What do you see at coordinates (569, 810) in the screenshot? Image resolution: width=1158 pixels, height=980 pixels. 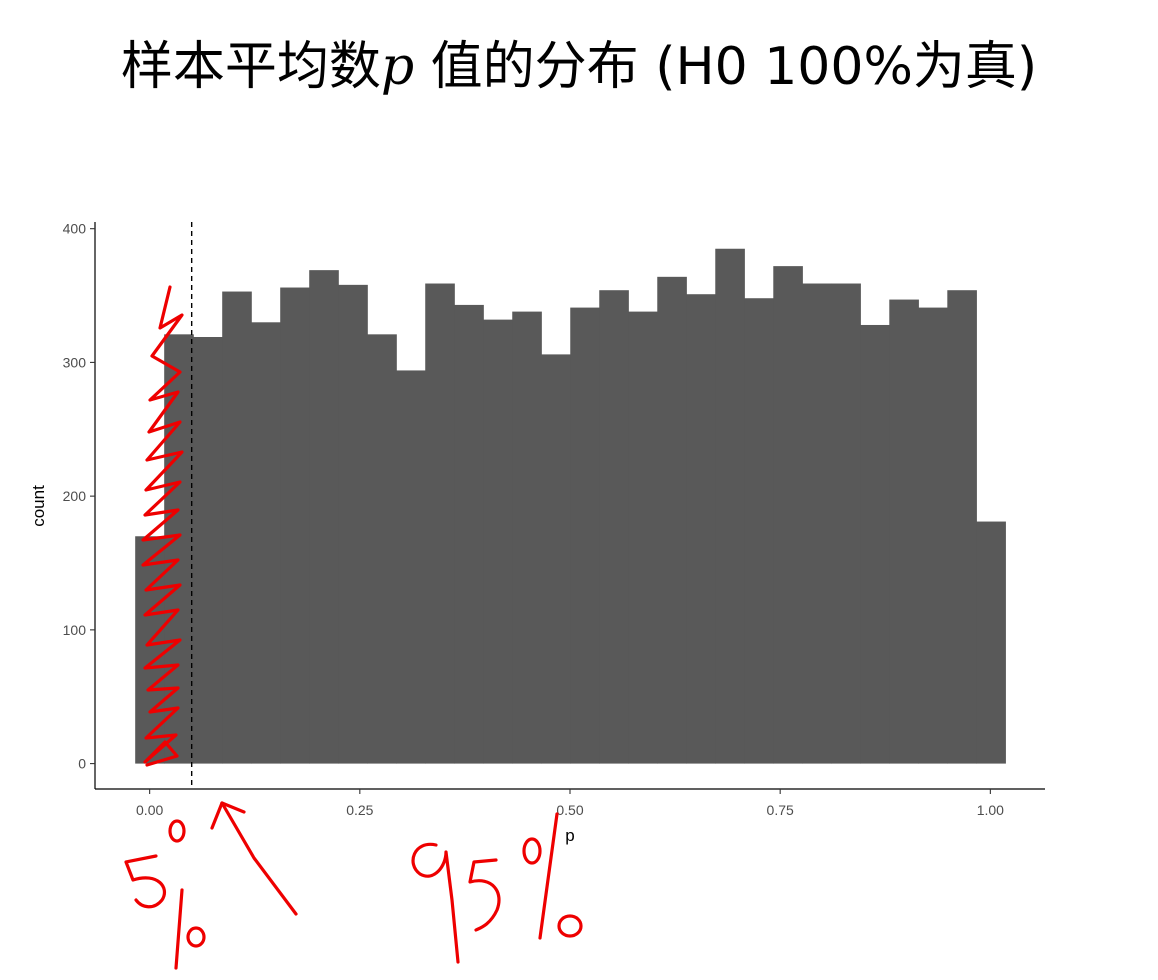 I see `x-tick-label: 0.50` at bounding box center [569, 810].